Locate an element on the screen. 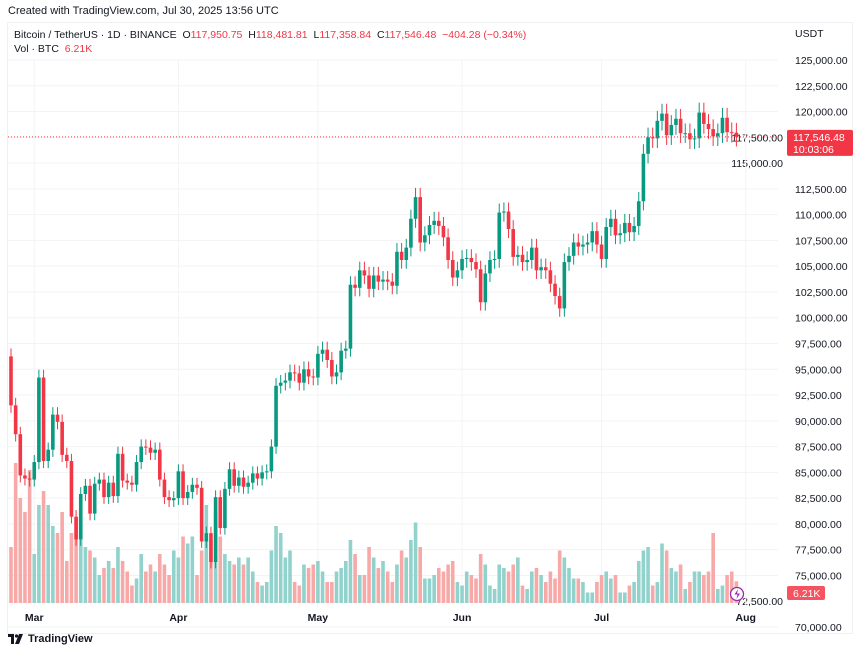 The height and width of the screenshot is (653, 860). tradingview-logo: TradingView is located at coordinates (50, 639).